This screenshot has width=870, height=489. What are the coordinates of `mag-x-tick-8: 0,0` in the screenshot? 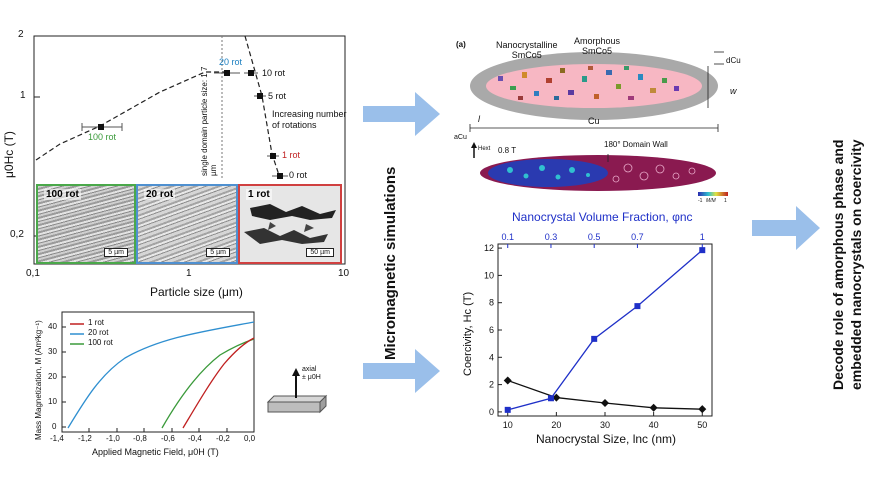 It's located at (250, 438).